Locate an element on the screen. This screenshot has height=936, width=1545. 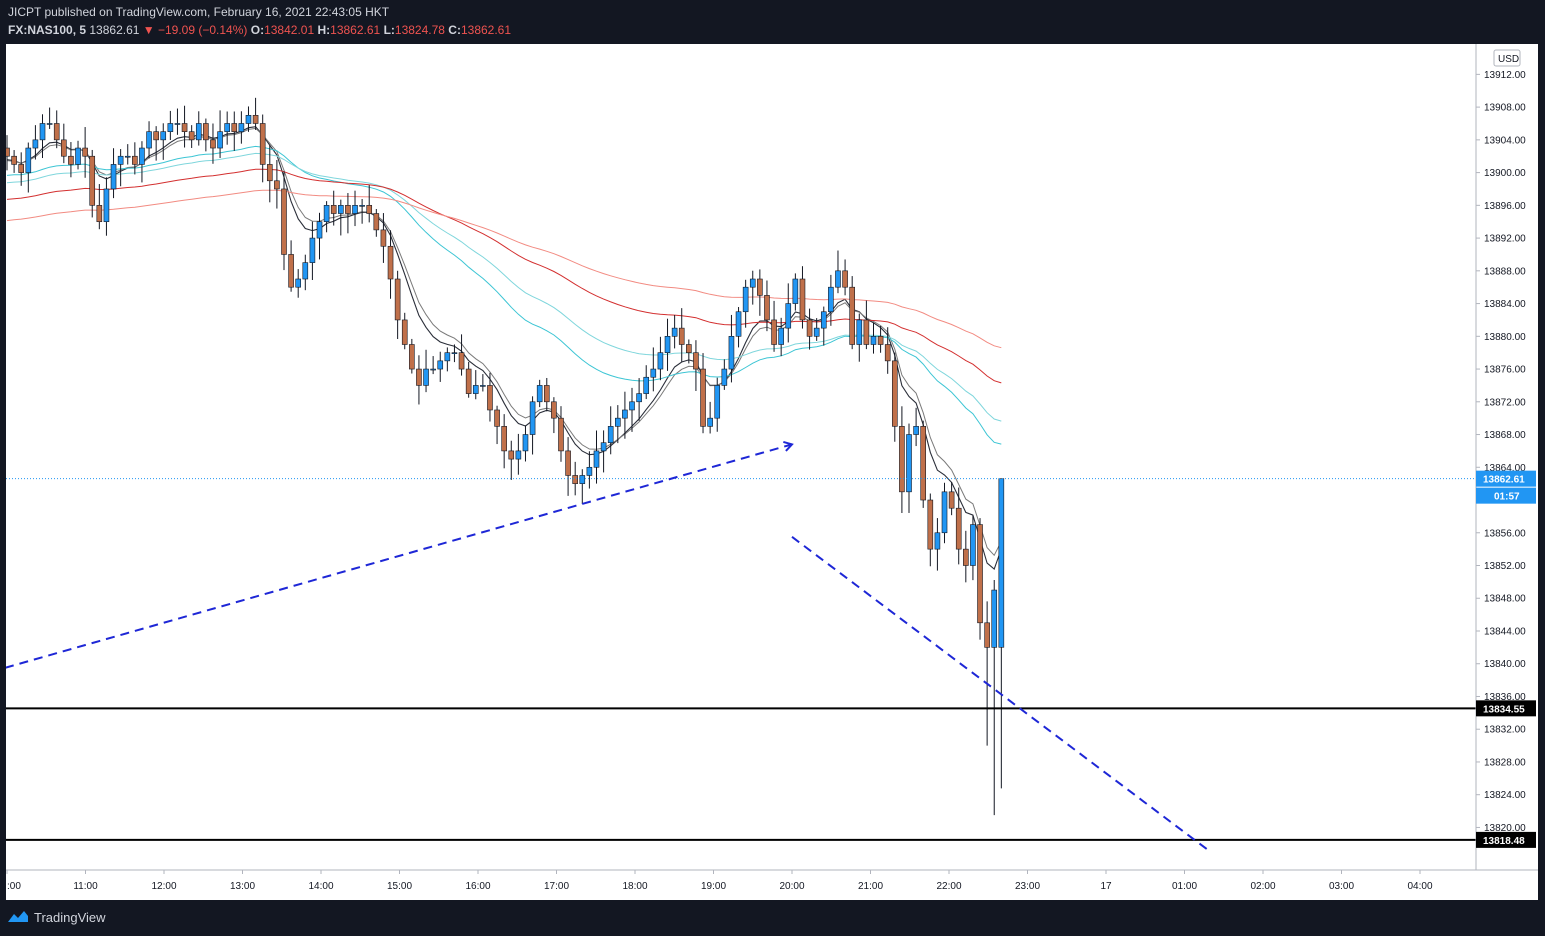
price-tick-label: 13824.00 is located at coordinates (1505, 795).